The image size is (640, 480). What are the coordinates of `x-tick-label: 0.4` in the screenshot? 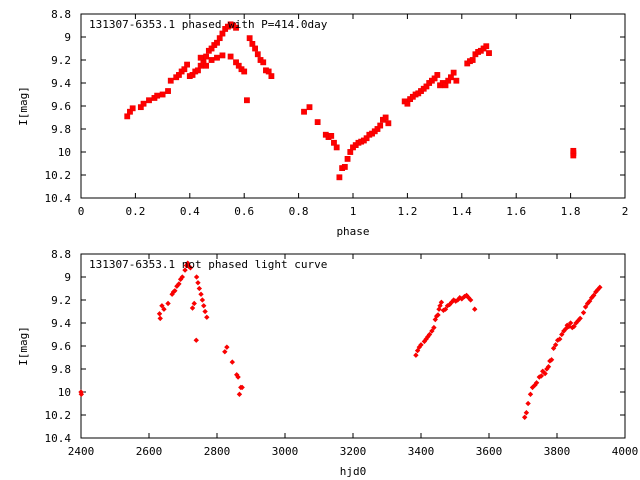 It's located at (190, 211).